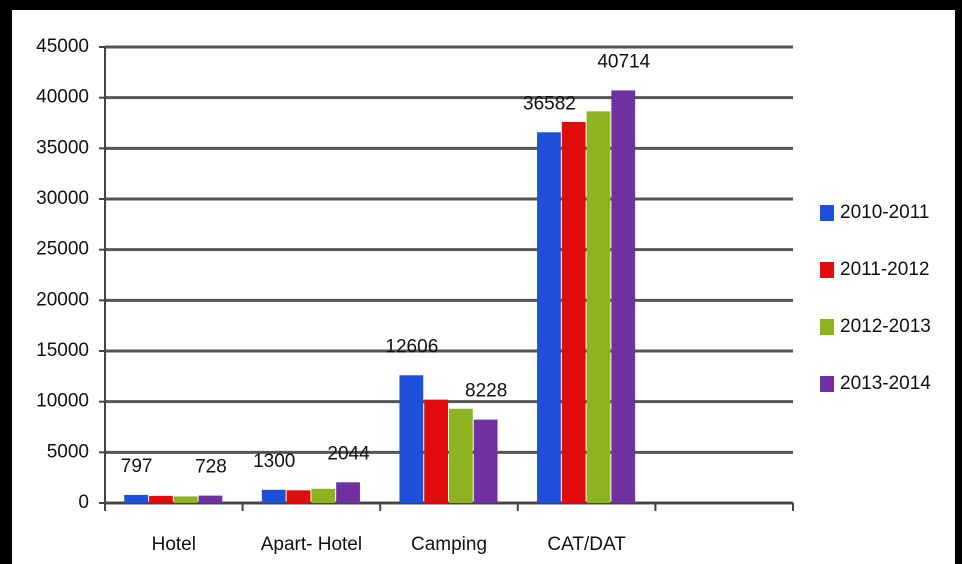  Describe the element at coordinates (137, 466) in the screenshot. I see `data-label: 797` at that location.